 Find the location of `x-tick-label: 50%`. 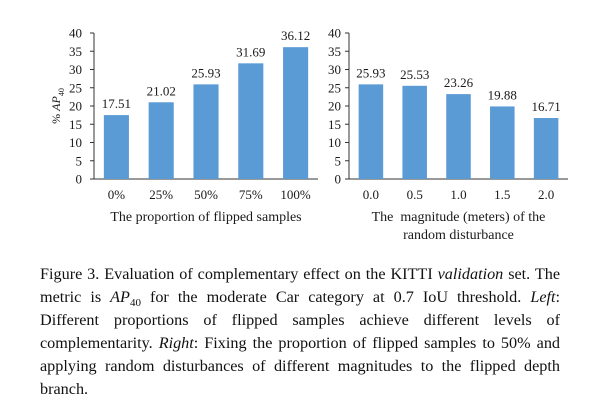

x-tick-label: 50% is located at coordinates (206, 194).